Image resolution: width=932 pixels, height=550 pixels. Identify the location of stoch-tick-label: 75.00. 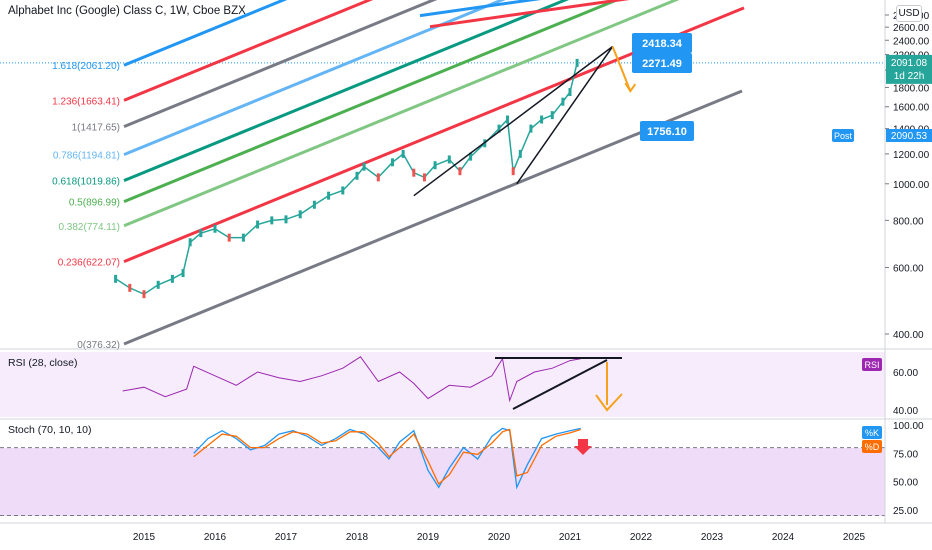
(905, 454).